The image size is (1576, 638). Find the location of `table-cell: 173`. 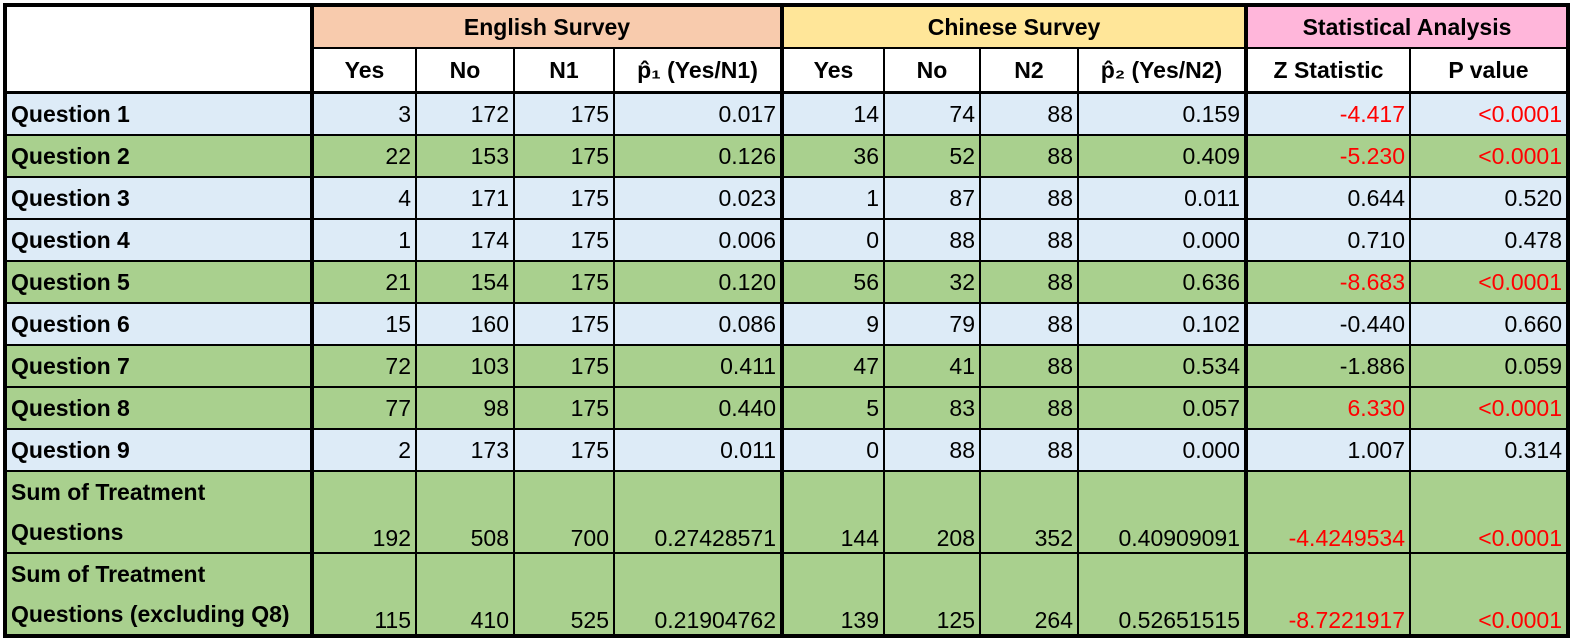

table-cell: 173 is located at coordinates (465, 450).